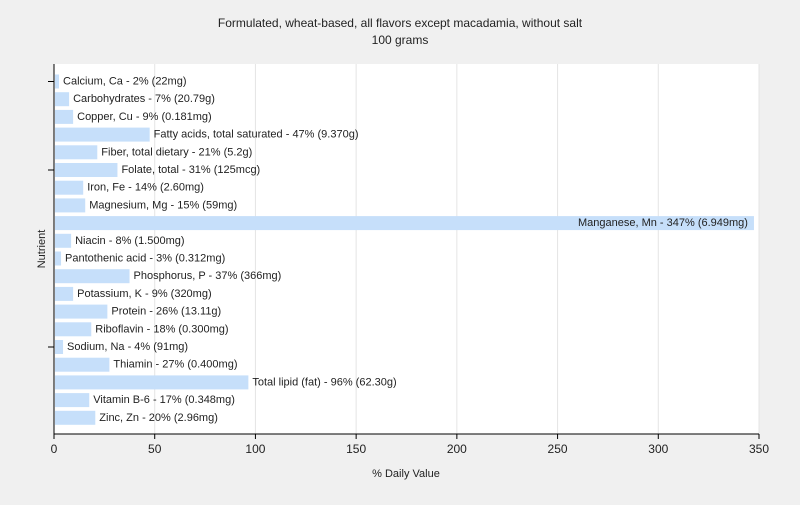 The width and height of the screenshot is (800, 505). Describe the element at coordinates (208, 276) in the screenshot. I see `bar-label: Phosphorus, P - 37% (366mg)` at that location.